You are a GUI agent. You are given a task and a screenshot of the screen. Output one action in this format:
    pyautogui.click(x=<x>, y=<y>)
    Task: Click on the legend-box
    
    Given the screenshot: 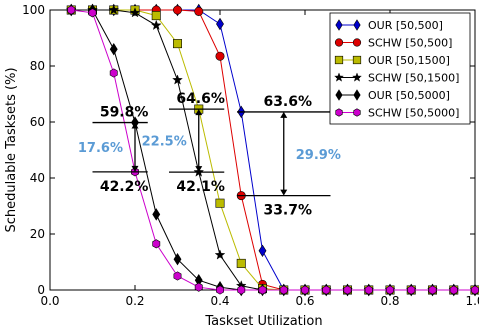 What is the action you would take?
    pyautogui.click(x=400, y=68)
    